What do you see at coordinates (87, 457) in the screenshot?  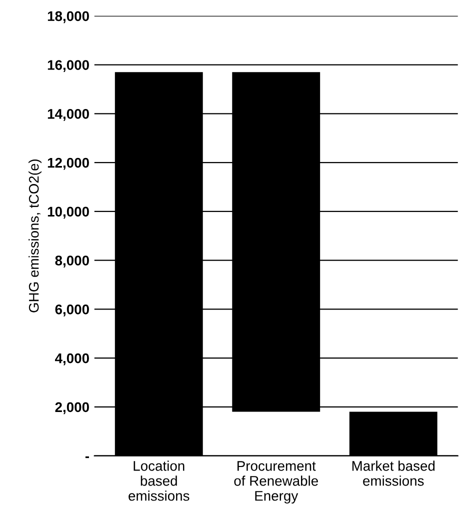 I see `y-tick-label: -` at bounding box center [87, 457].